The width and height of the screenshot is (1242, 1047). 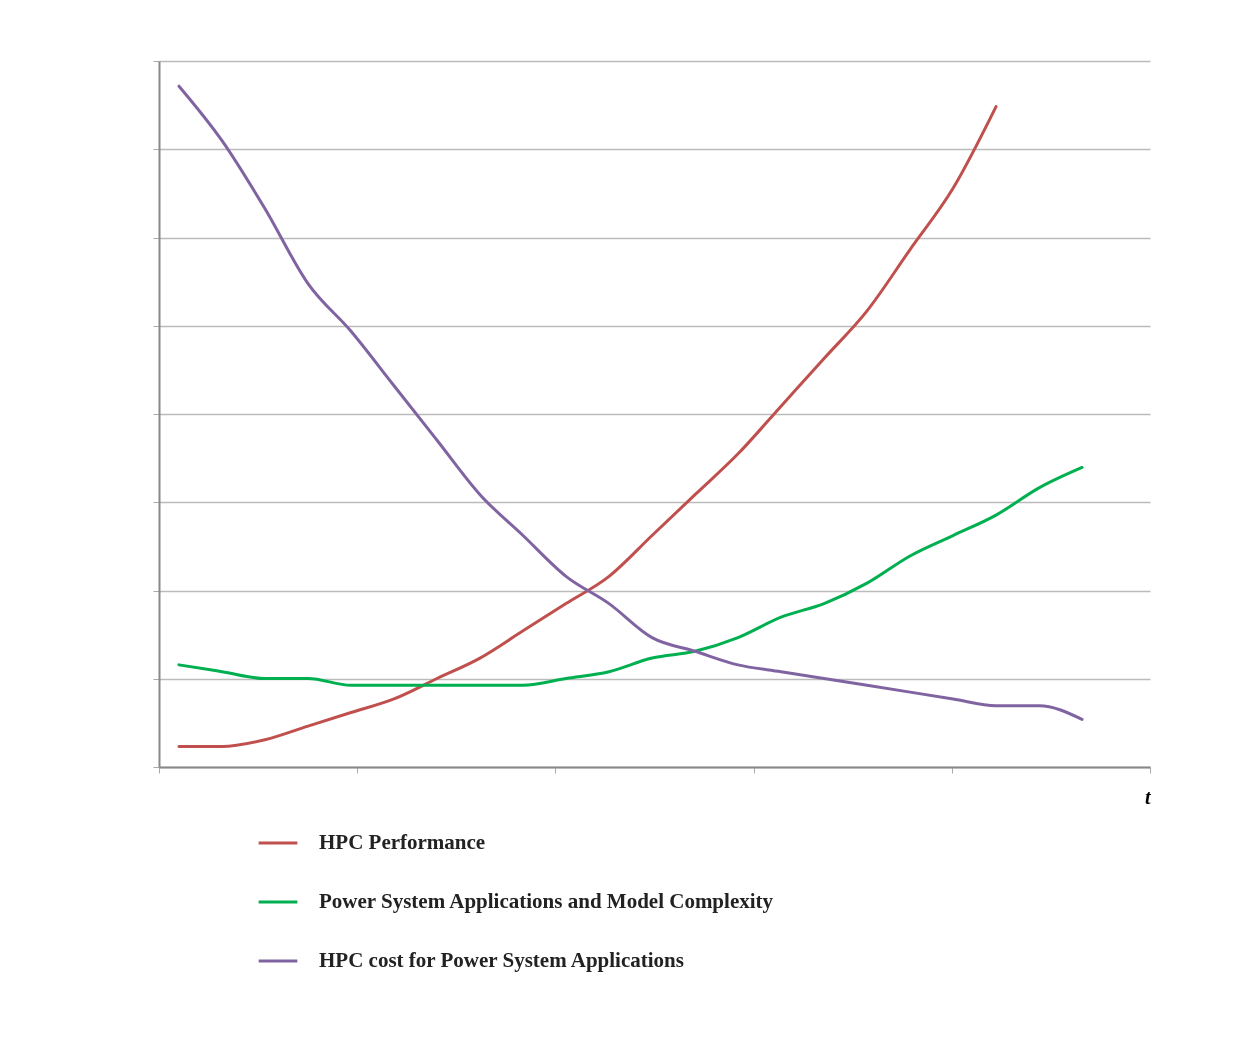 I want to click on legend-label: HPC cost for Power System Applications, so click(x=501, y=960).